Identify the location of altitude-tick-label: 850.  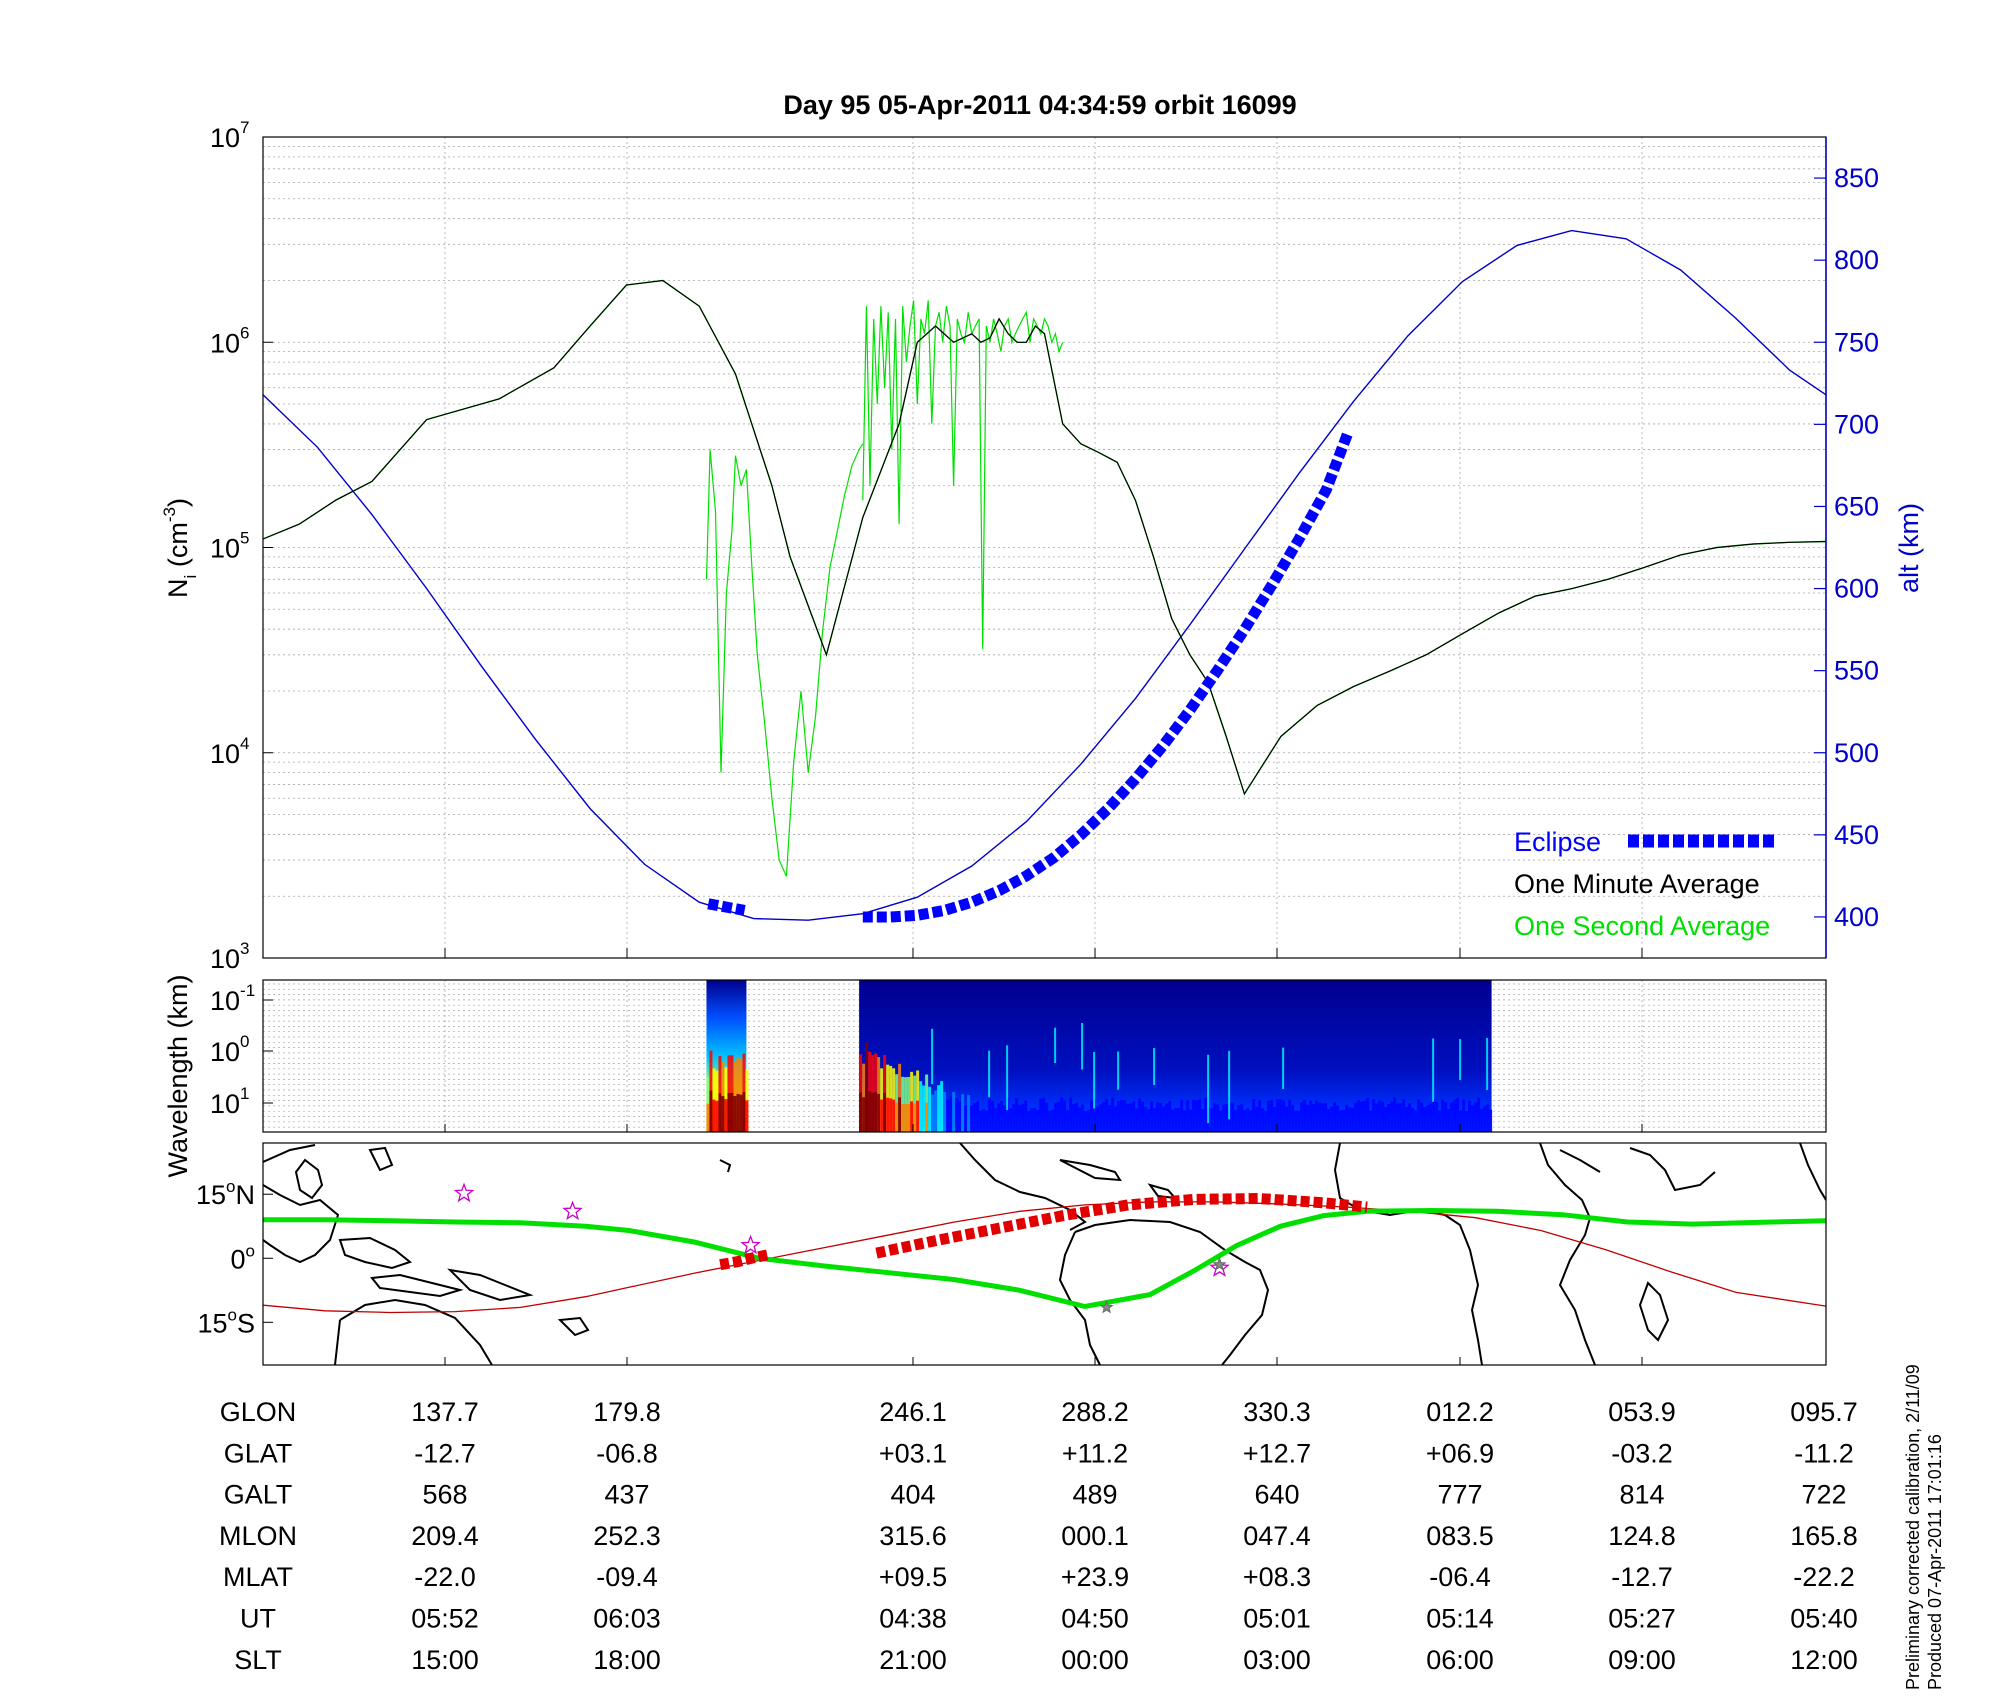
(1856, 178).